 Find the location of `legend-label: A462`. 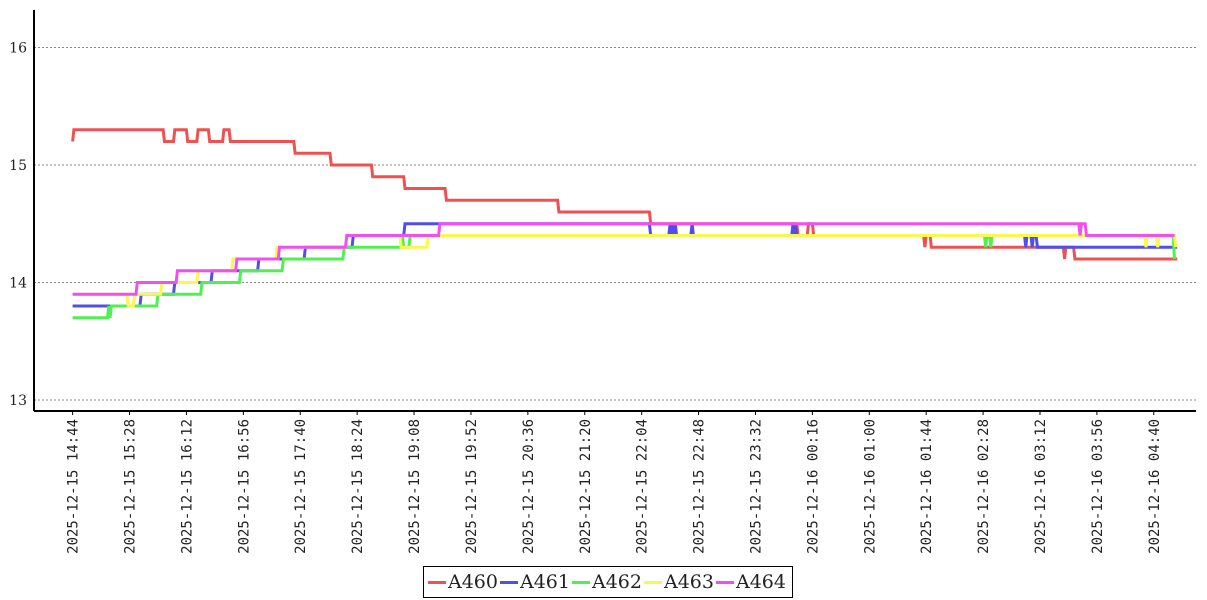

legend-label: A462 is located at coordinates (617, 582).